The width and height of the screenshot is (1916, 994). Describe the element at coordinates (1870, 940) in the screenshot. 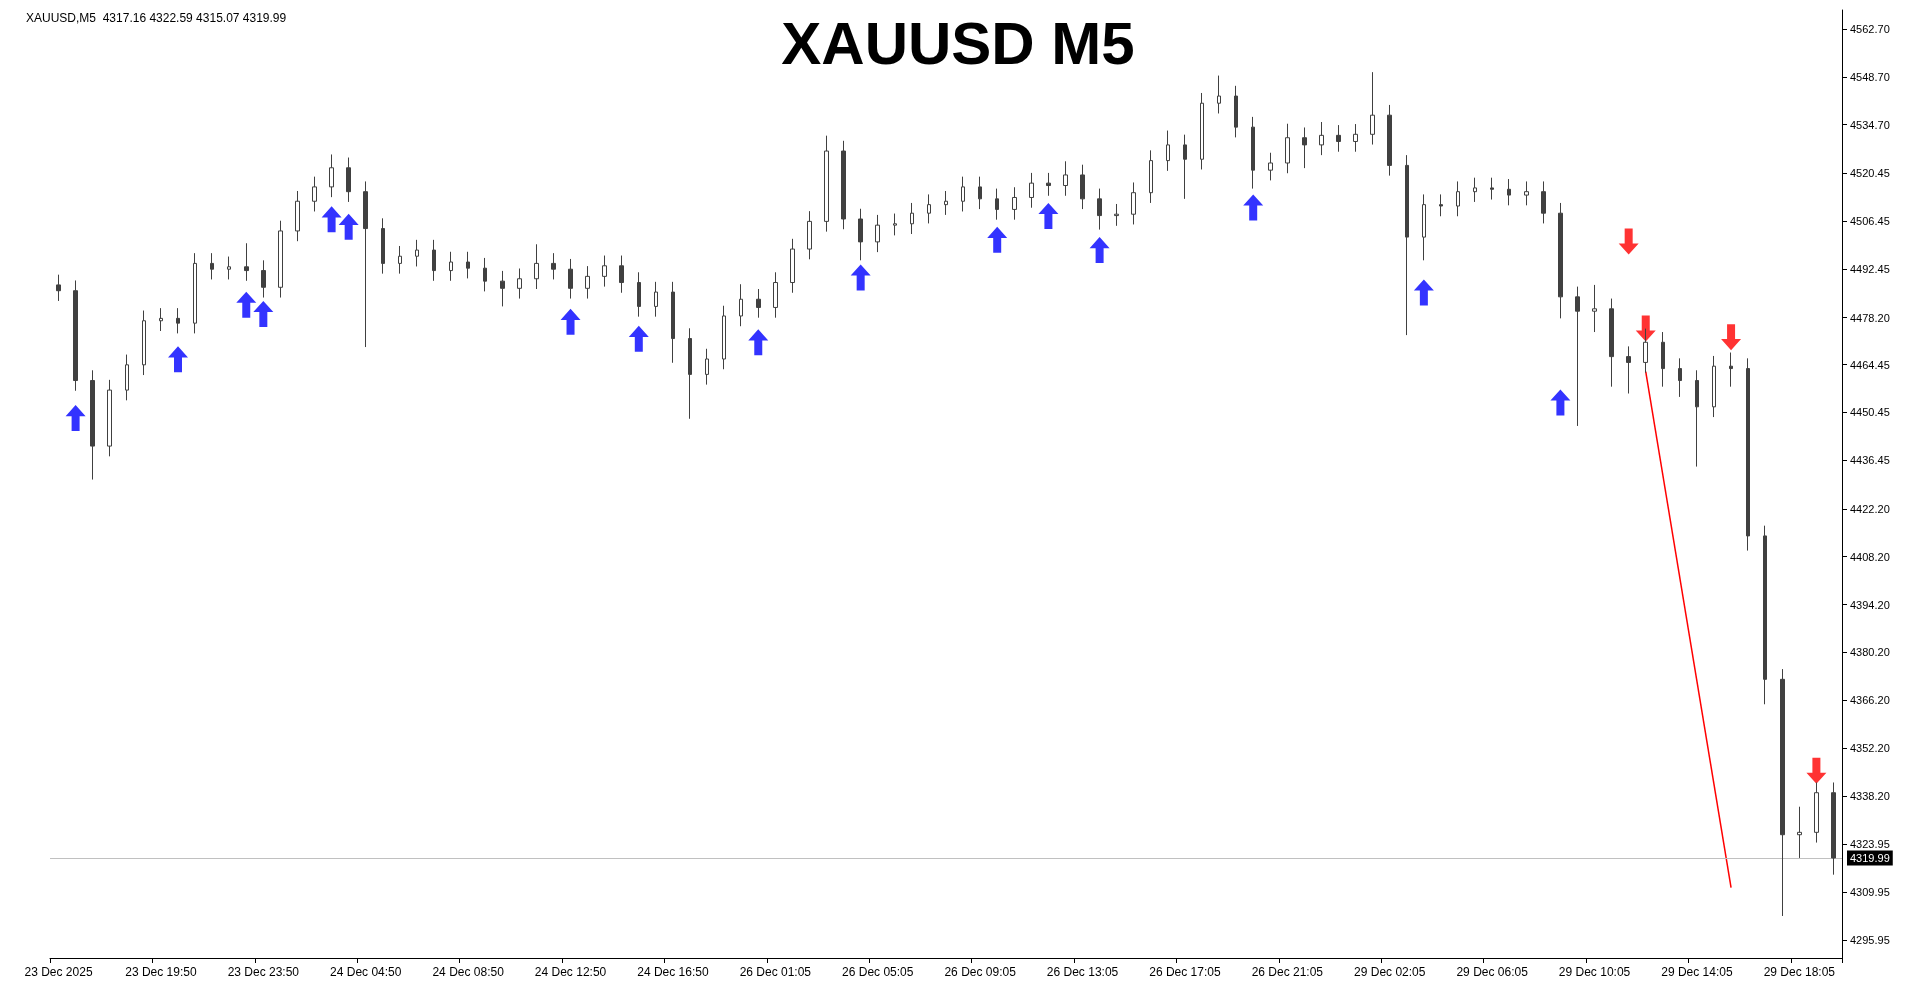

I see `y-tick-label: 4295.95` at that location.